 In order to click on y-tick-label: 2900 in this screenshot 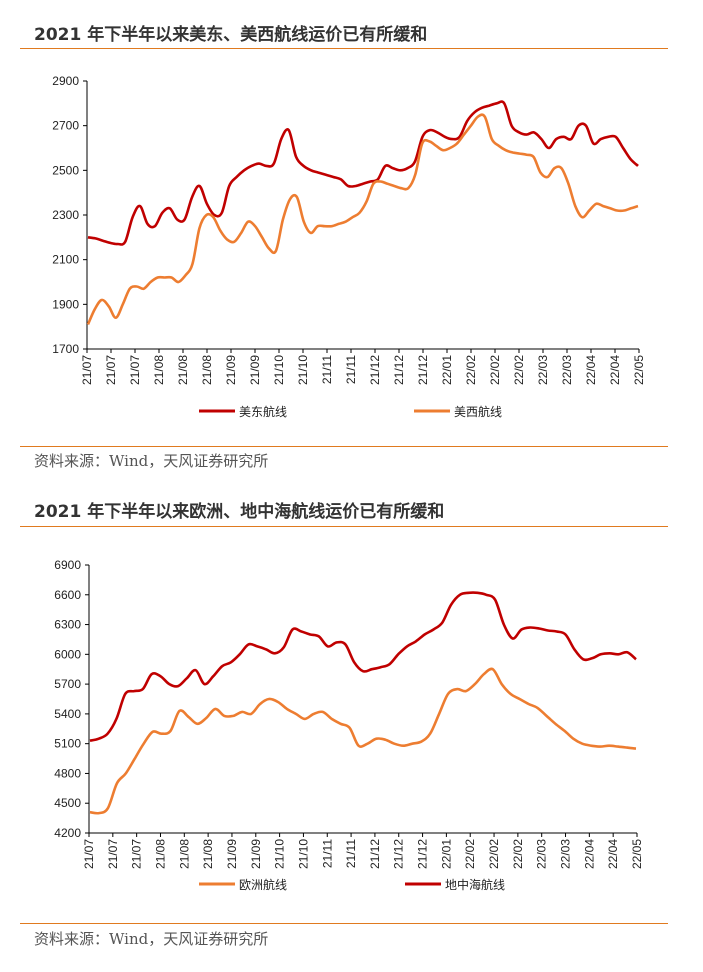, I will do `click(65, 81)`.